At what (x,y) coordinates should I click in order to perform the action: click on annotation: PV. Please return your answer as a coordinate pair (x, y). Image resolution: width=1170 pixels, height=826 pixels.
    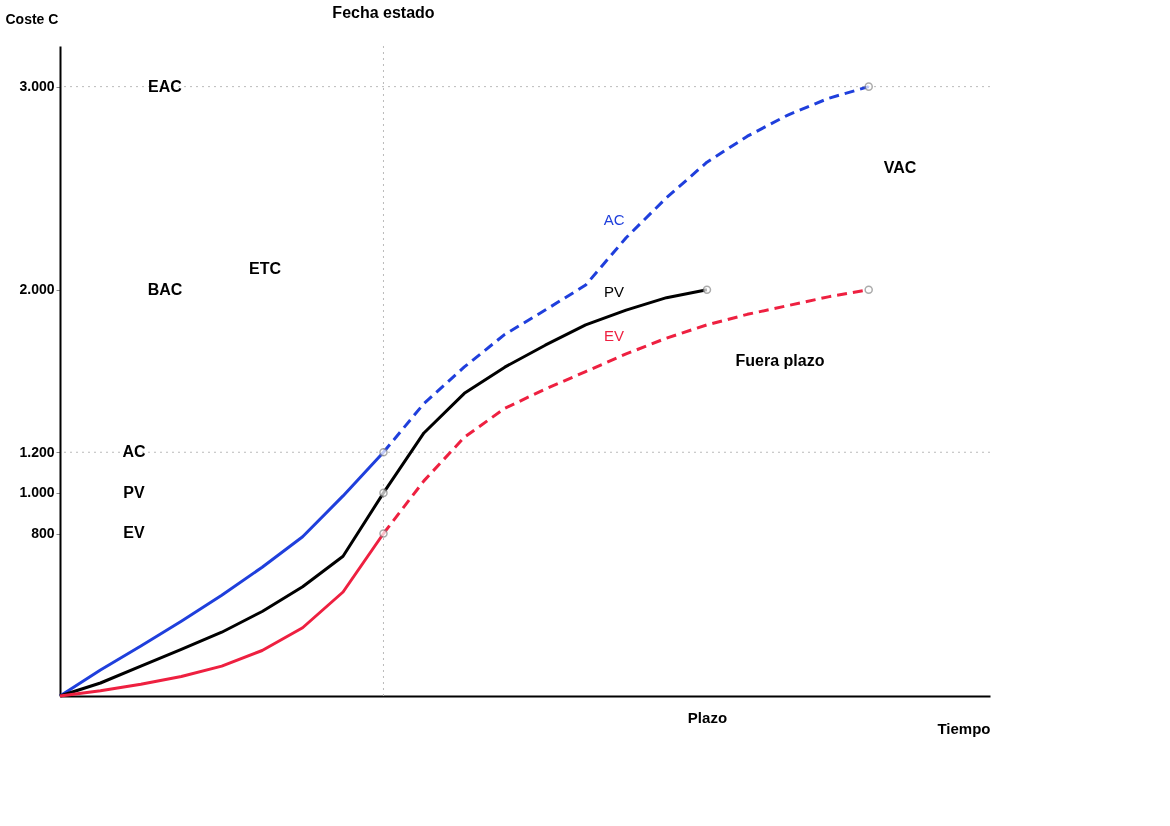
    Looking at the image, I should click on (134, 492).